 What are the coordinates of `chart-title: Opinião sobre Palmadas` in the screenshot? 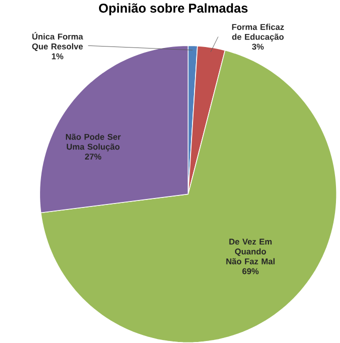 It's located at (173, 9).